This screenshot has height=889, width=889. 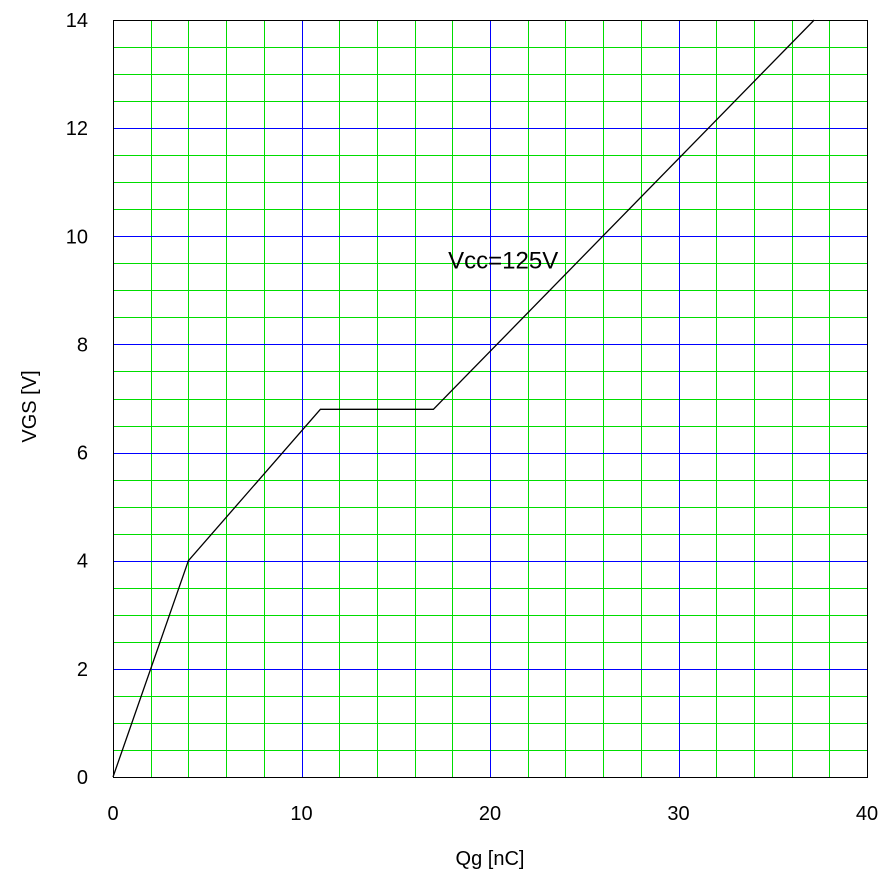 What do you see at coordinates (77, 129) in the screenshot?
I see `y-tick-label: 12` at bounding box center [77, 129].